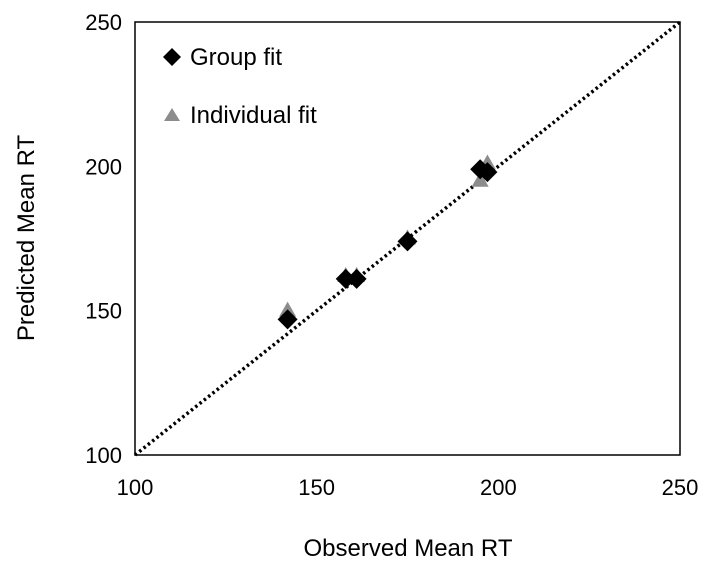 Image resolution: width=707 pixels, height=563 pixels. What do you see at coordinates (236, 57) in the screenshot?
I see `legend-group-fit-label: Group fit` at bounding box center [236, 57].